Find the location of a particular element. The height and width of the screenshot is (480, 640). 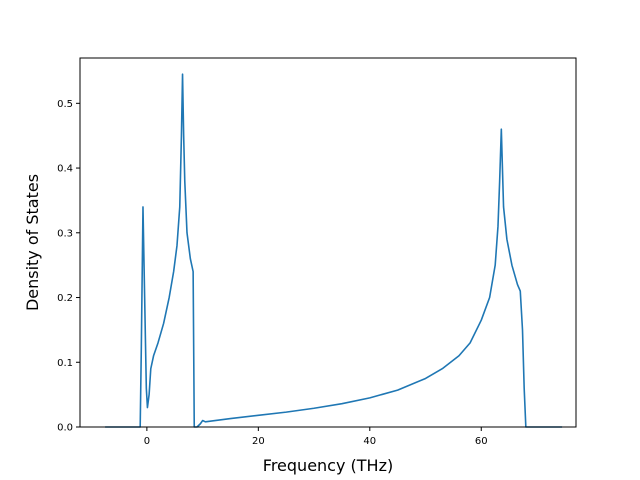

y-tick-label: 0.4 is located at coordinates (65, 169).